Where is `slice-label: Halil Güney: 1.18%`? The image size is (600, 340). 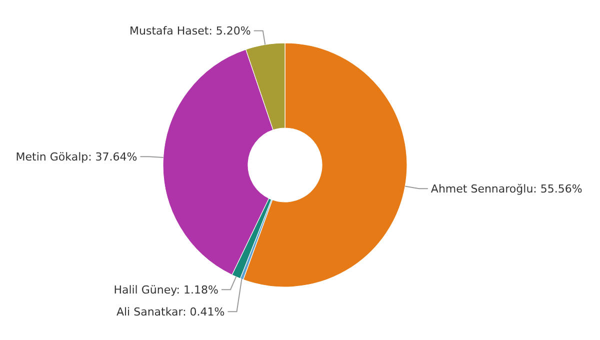 slice-label: Halil Güney: 1.18% is located at coordinates (166, 289).